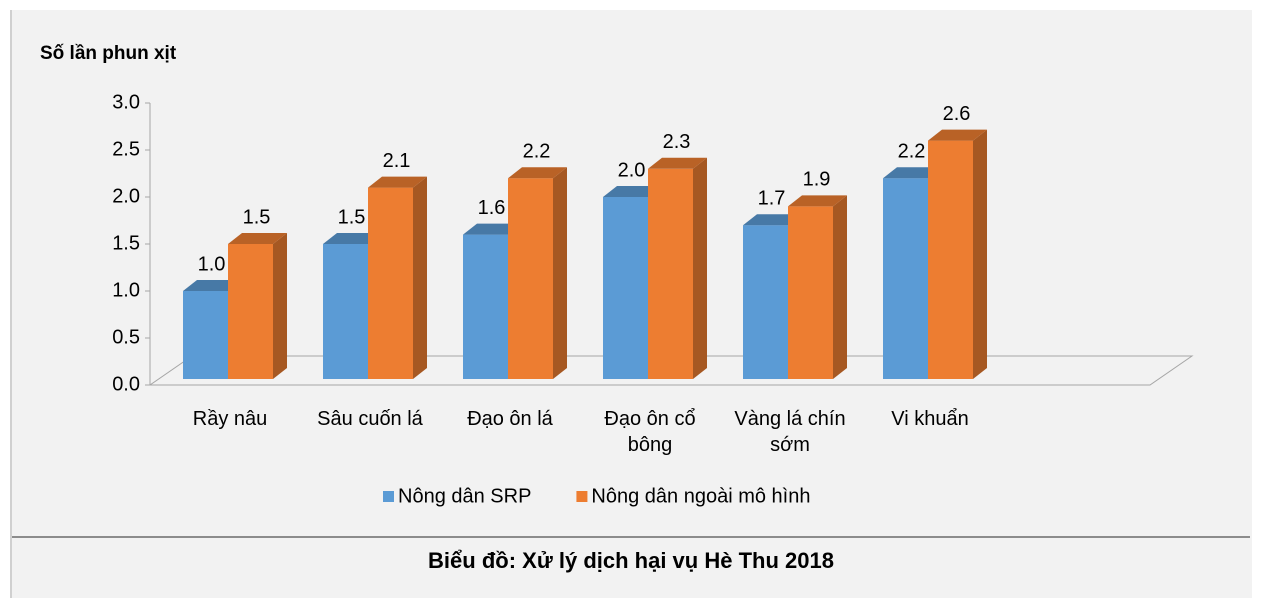  Describe the element at coordinates (126, 337) in the screenshot. I see `y-tick-label: 0.5` at that location.